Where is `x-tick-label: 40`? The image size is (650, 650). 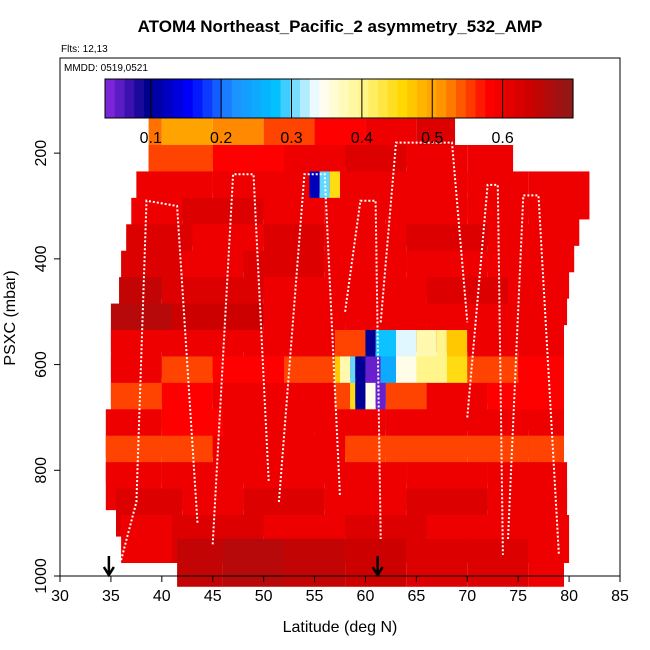
x-tick-label: 40 is located at coordinates (162, 596).